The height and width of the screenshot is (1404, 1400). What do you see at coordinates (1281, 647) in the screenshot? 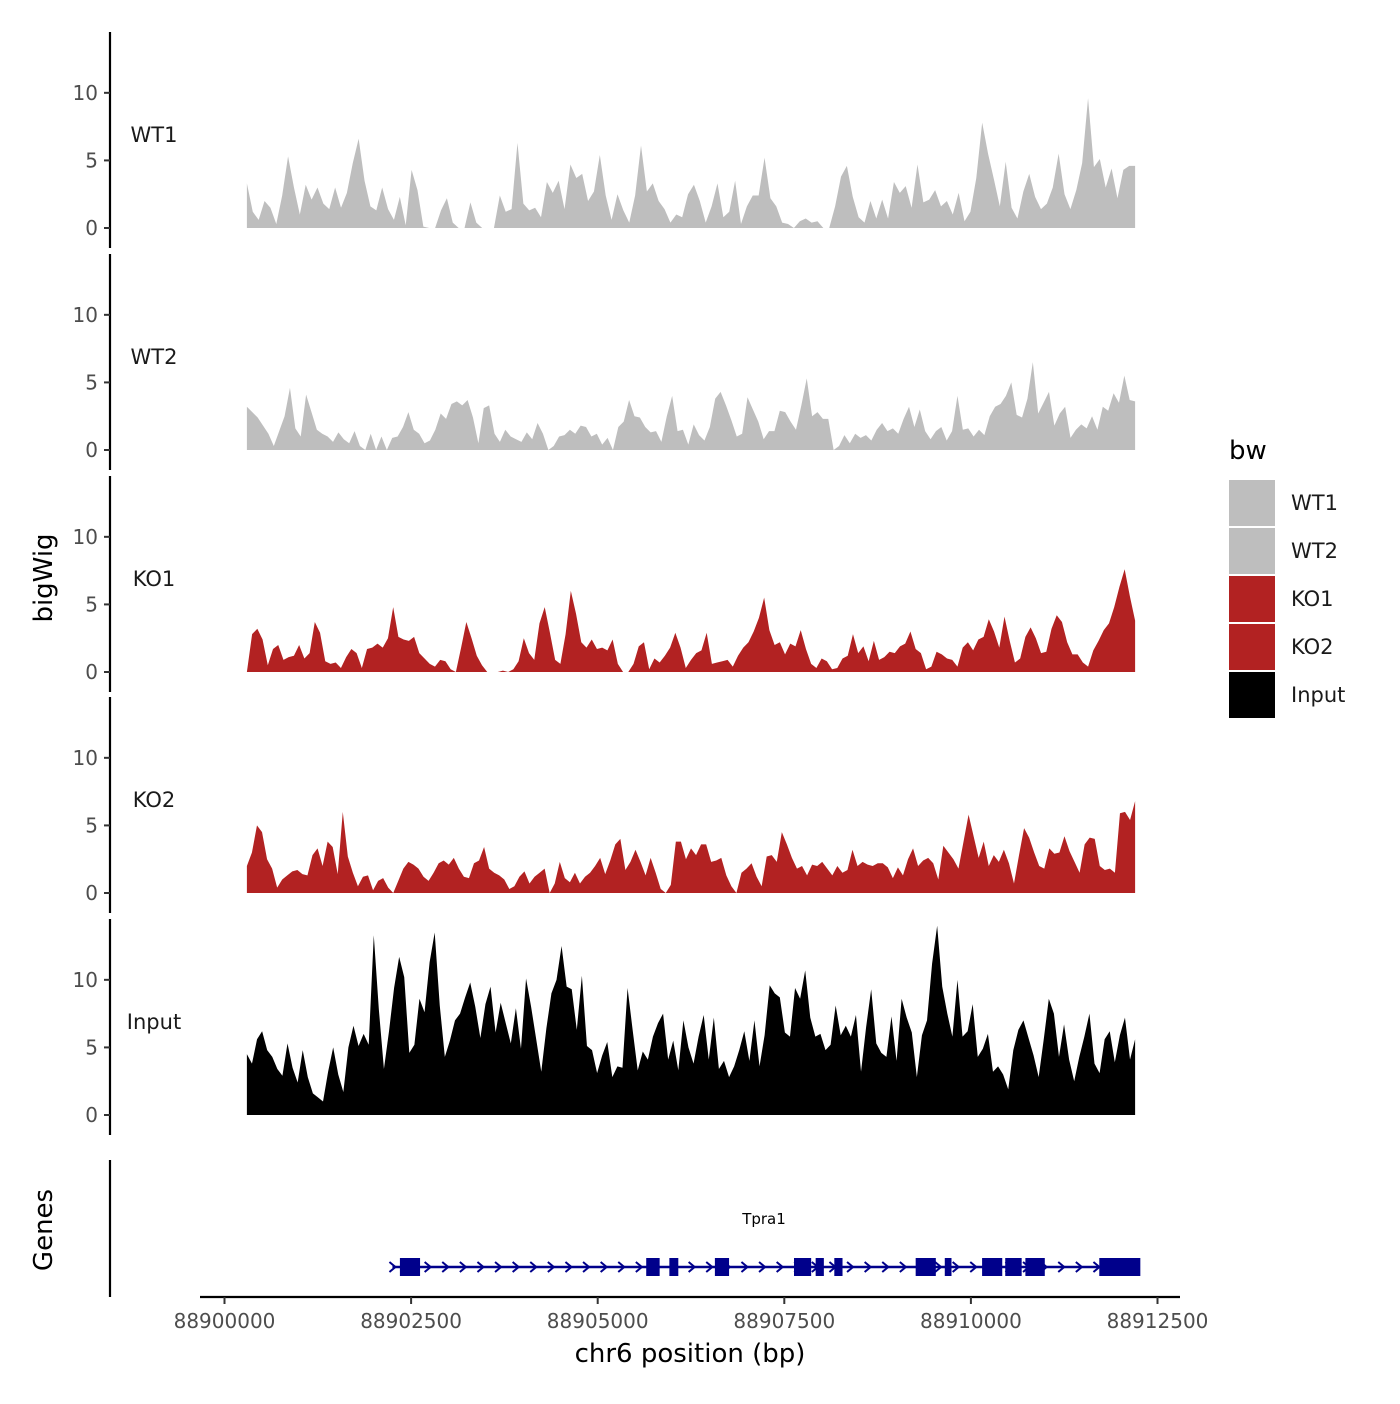
I see `legend-entry-ko2: KO2` at bounding box center [1281, 647].